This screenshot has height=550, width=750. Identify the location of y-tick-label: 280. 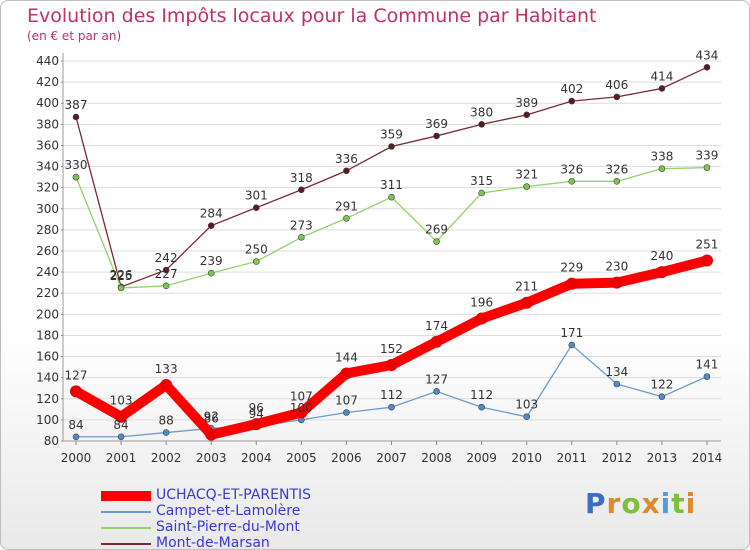
(47, 230).